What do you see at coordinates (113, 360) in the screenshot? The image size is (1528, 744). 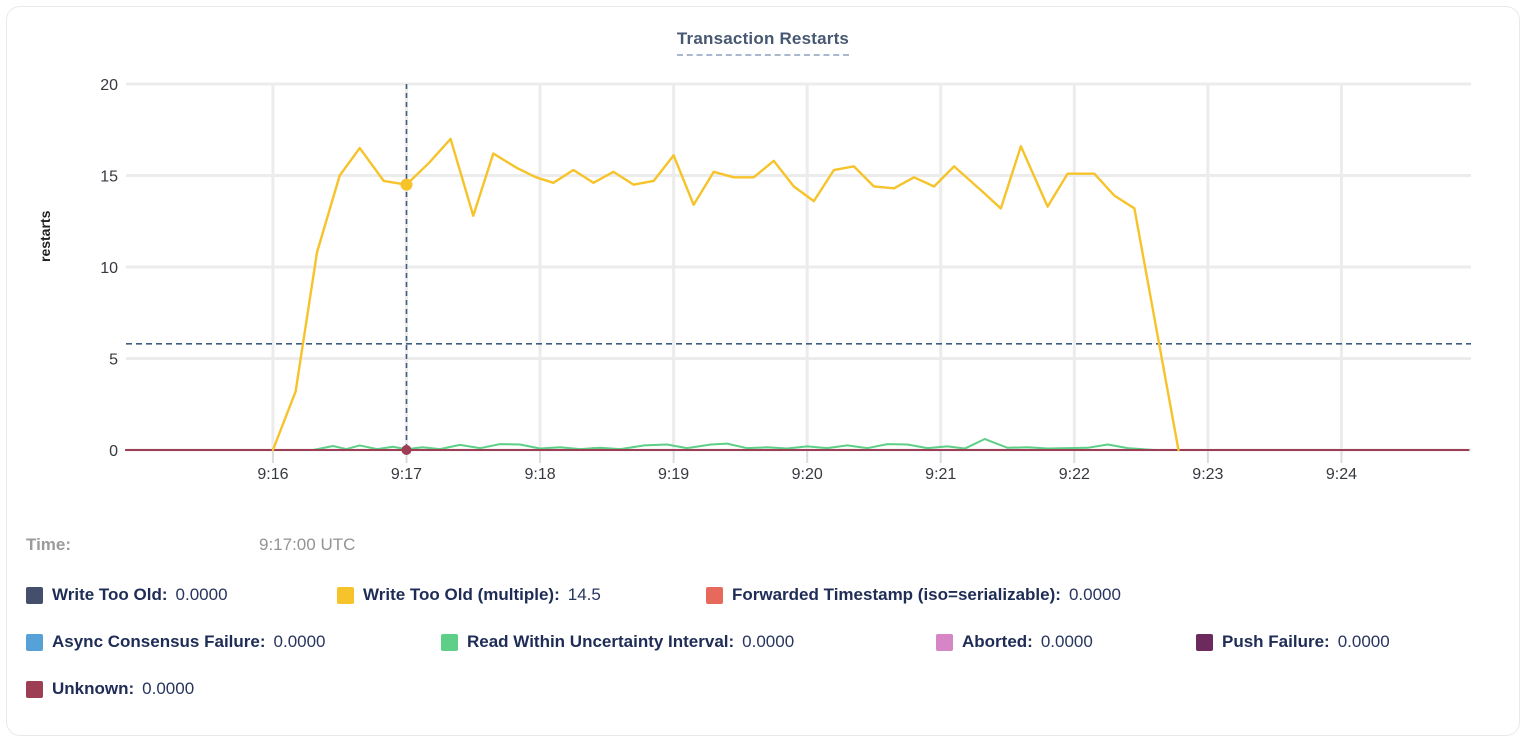 I see `y-tick-label: 5` at bounding box center [113, 360].